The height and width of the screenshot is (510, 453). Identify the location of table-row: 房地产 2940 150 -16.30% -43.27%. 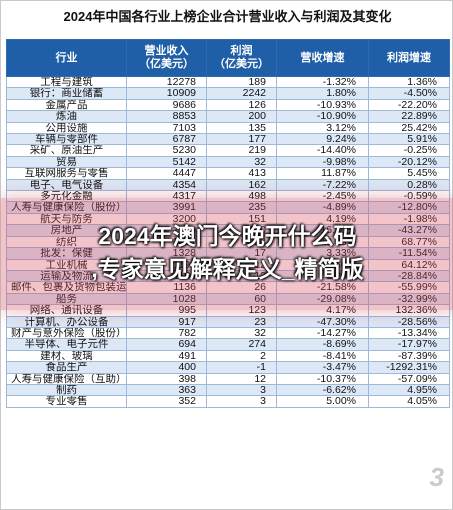
(228, 230).